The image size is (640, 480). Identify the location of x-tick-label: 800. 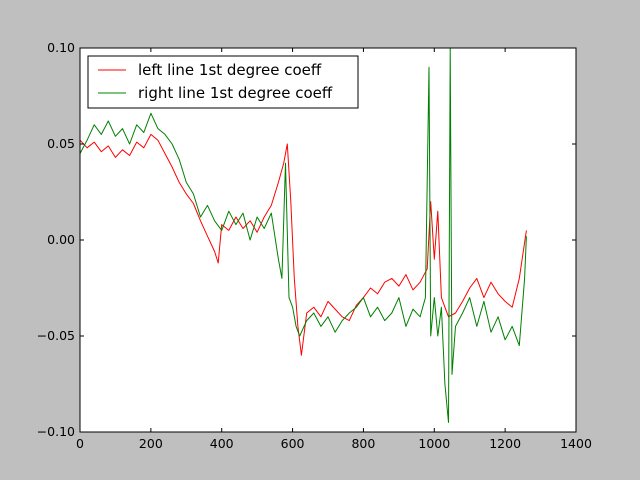
(363, 443).